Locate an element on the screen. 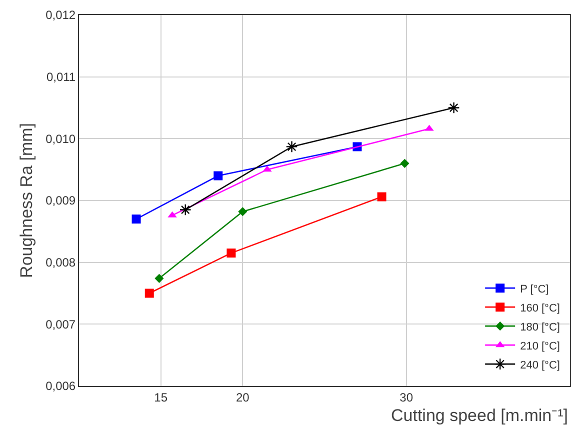 Image resolution: width=571 pixels, height=428 pixels. x-tick-label: 30 is located at coordinates (407, 397).